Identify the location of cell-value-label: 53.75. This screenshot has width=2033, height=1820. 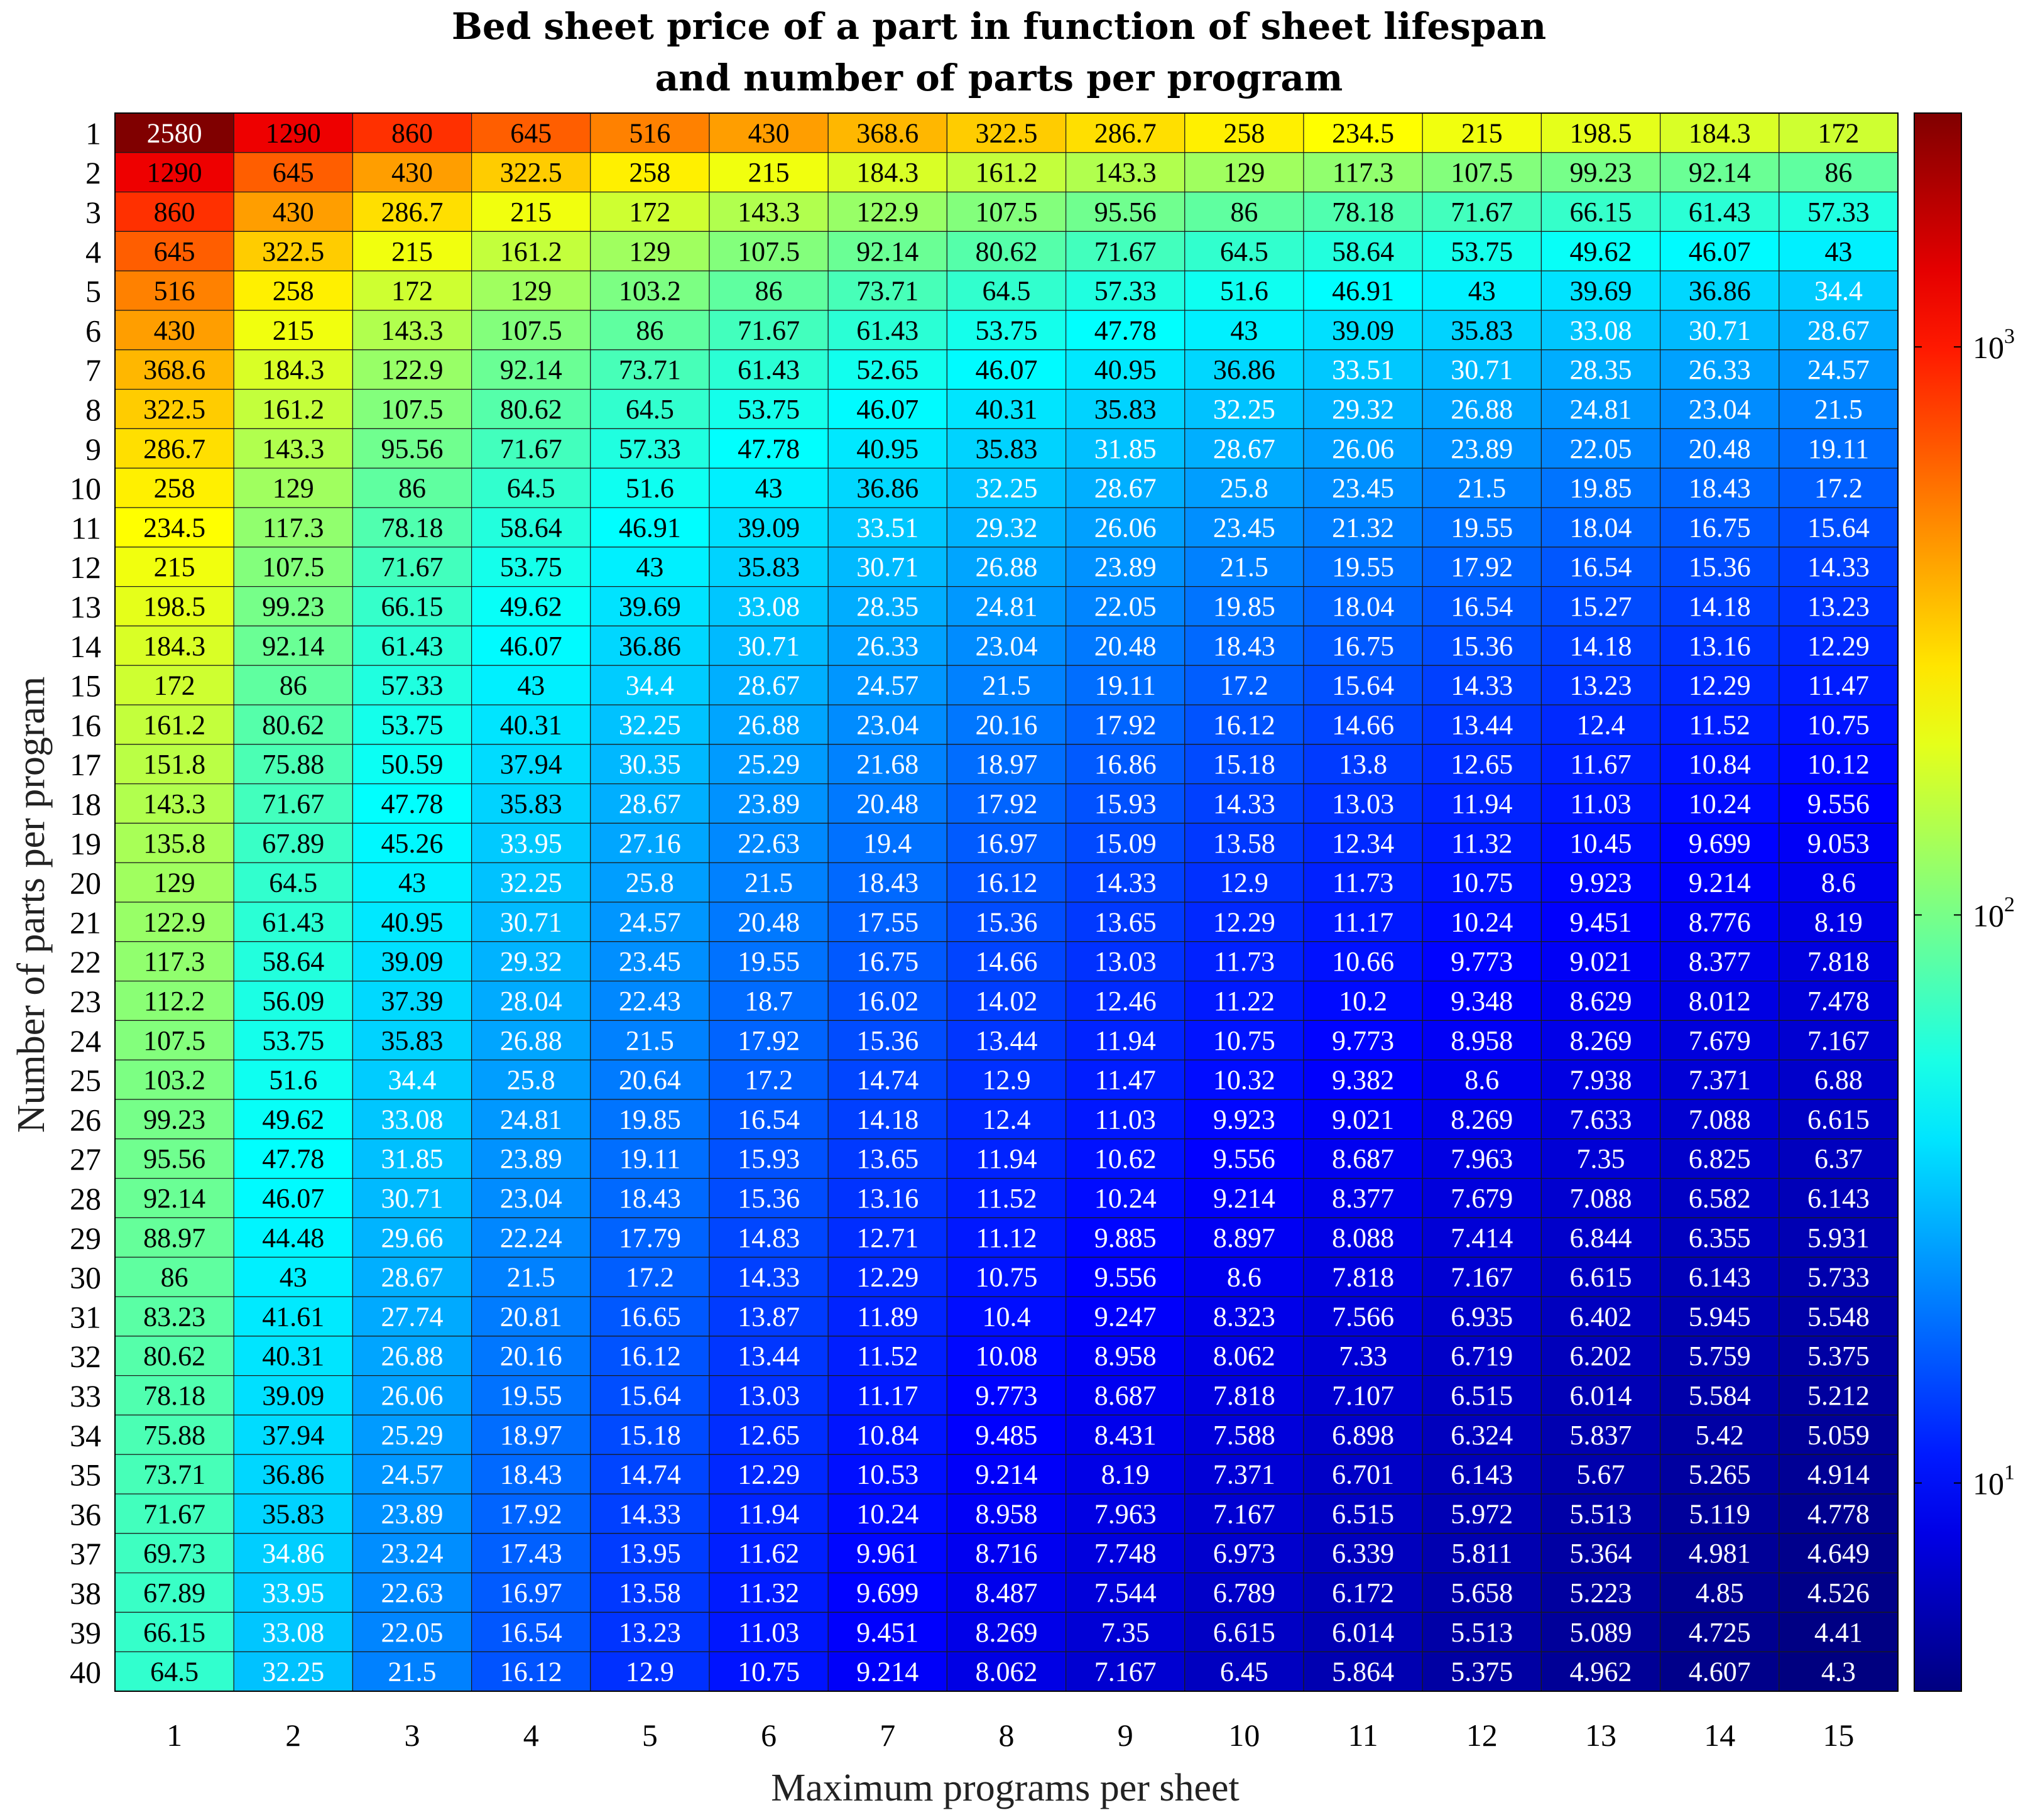
(413, 724).